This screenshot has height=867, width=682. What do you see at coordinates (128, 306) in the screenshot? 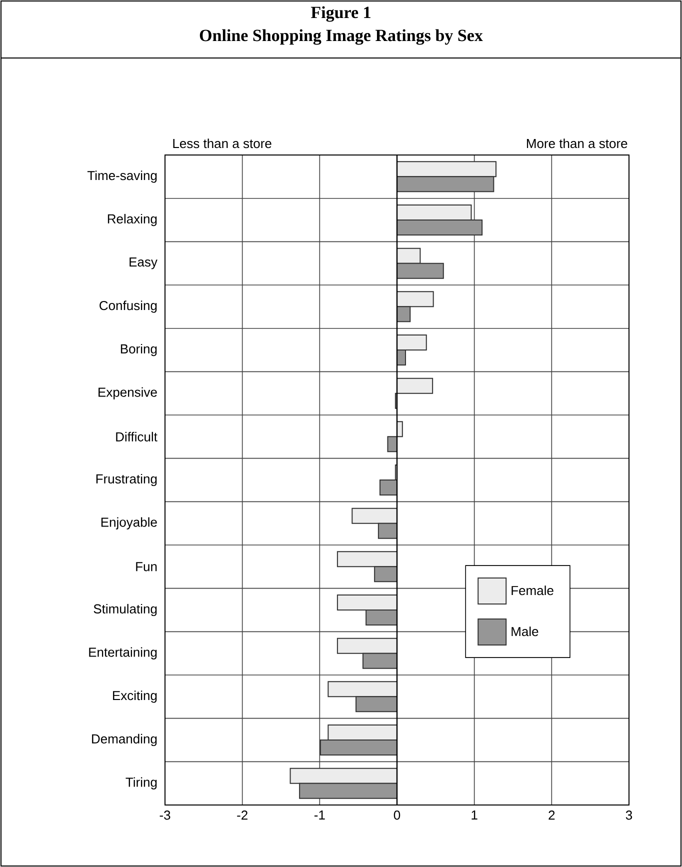
I see `y-tick-label: Confusing` at bounding box center [128, 306].